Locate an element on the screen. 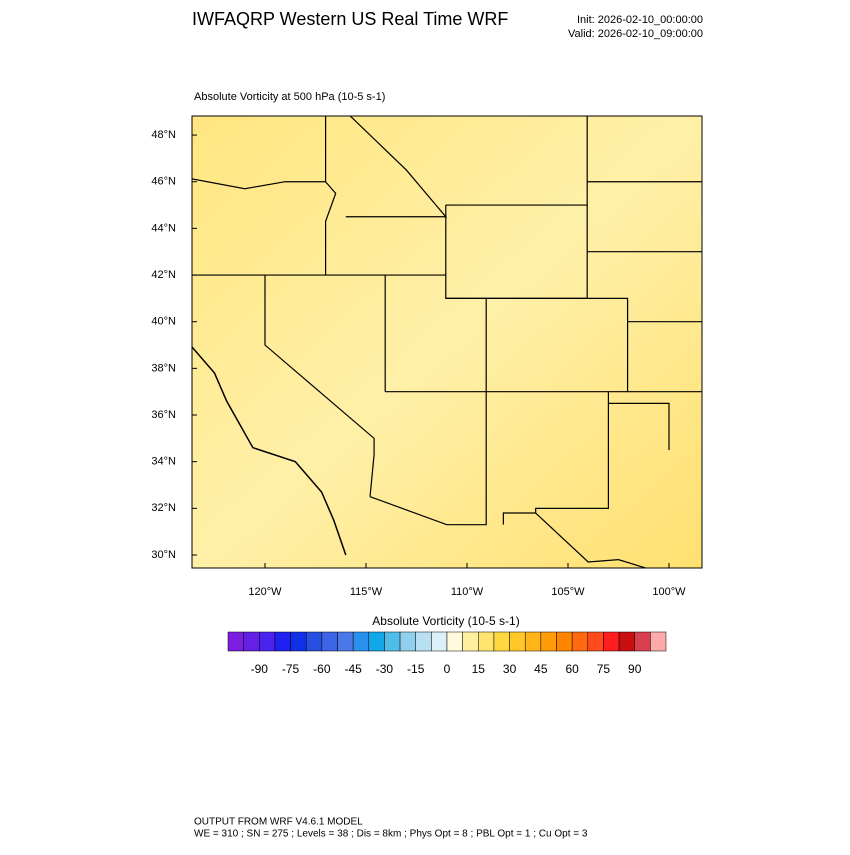 The width and height of the screenshot is (850, 855). colorbar-tick-label: 30 is located at coordinates (510, 669).